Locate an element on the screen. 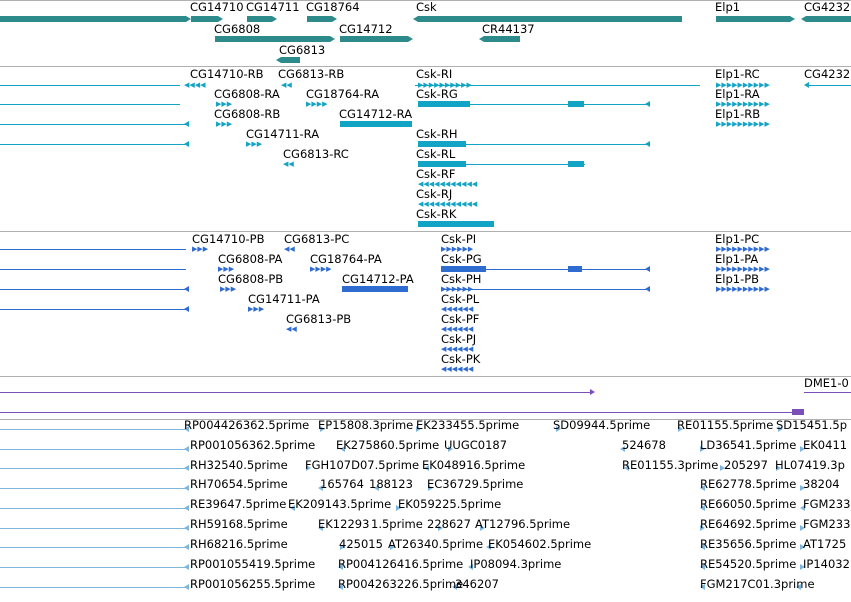 Image resolution: width=851 pixels, height=602 pixels. est-label: RH59168.5prime is located at coordinates (239, 524).